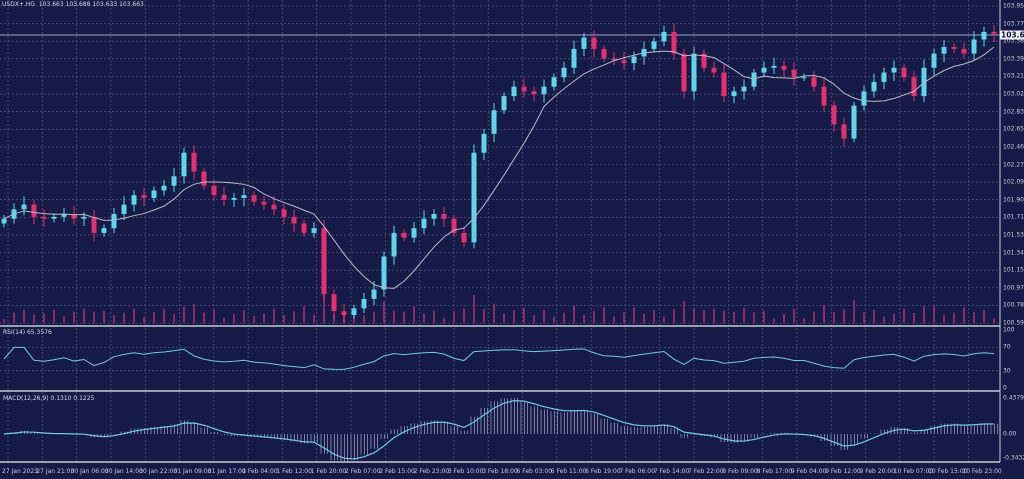 Image resolution: width=1024 pixels, height=479 pixels. I want to click on time-tick: 3 Feb 18:00, so click(500, 471).